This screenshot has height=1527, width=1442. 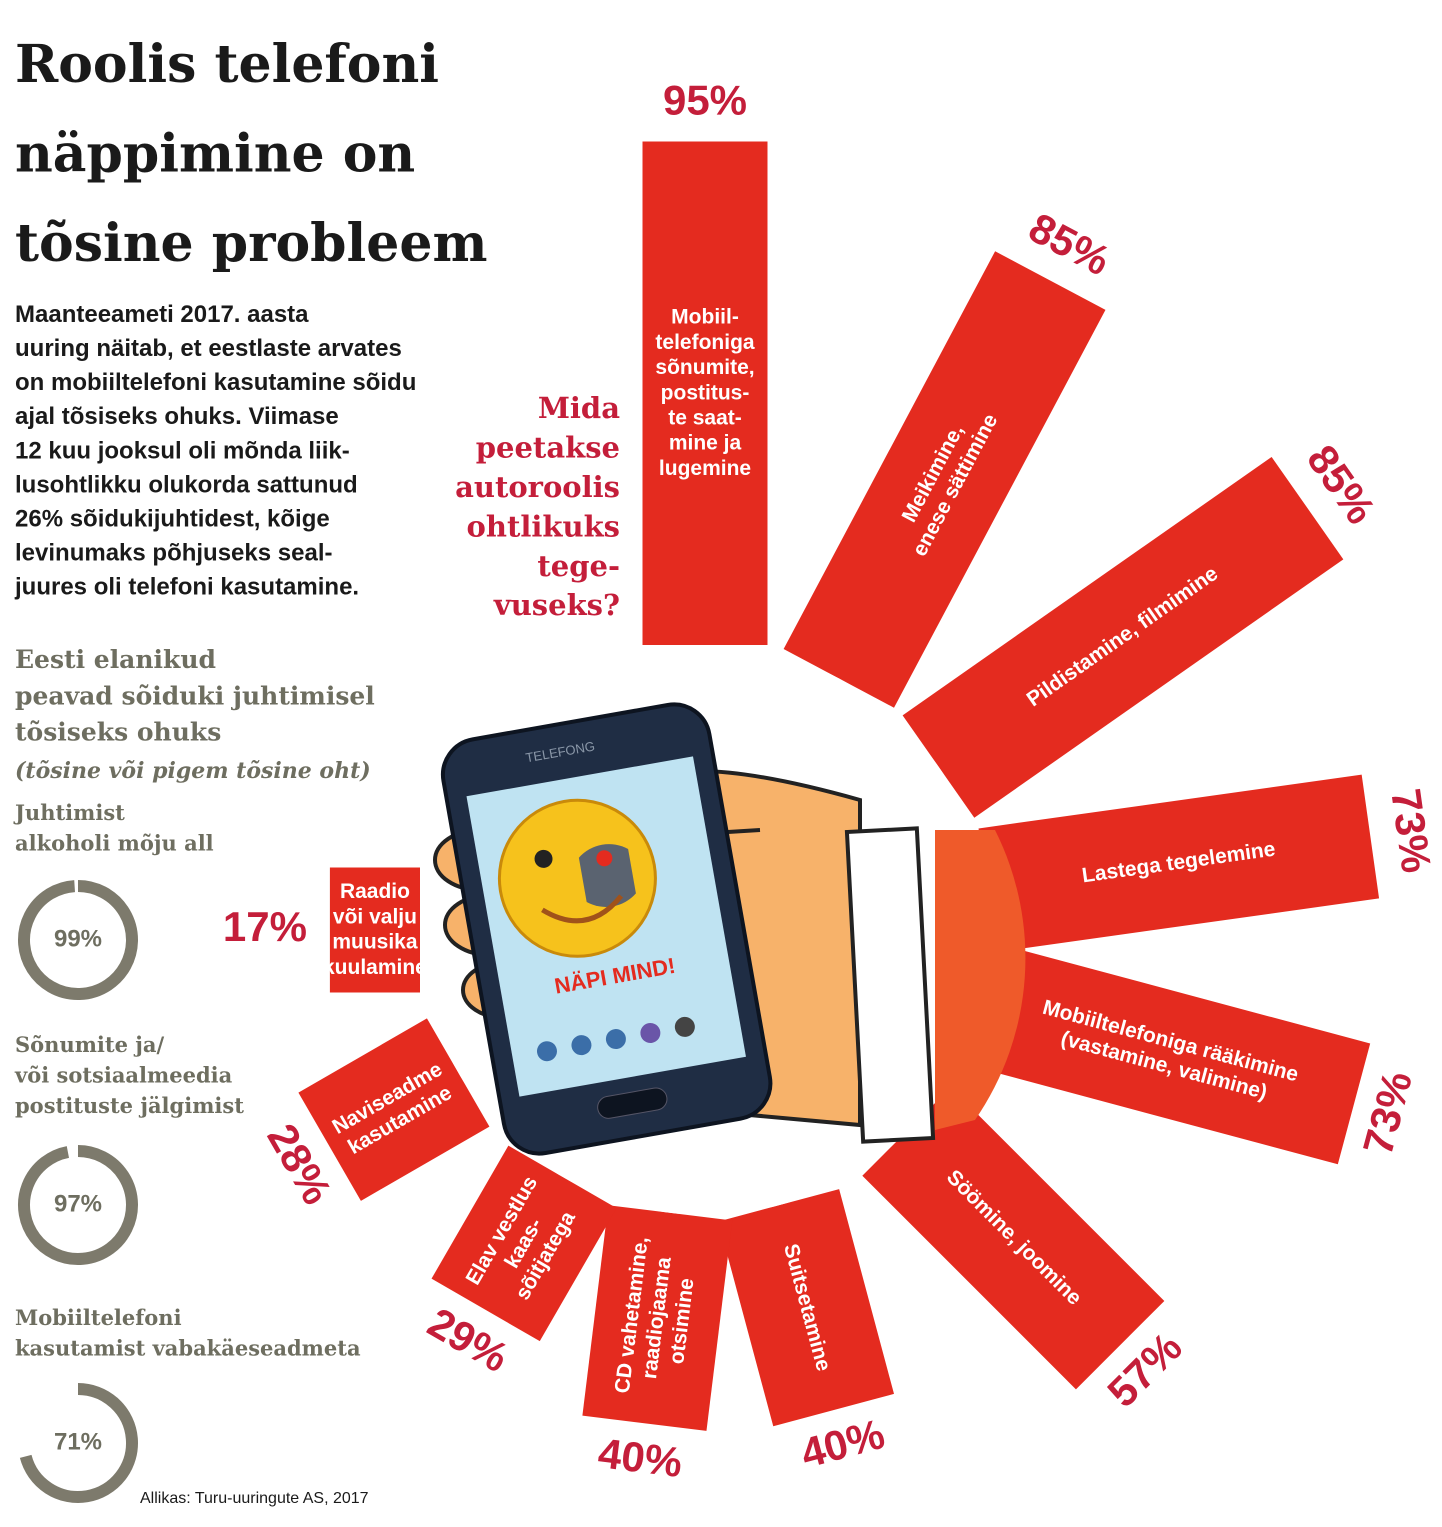 I want to click on source: Allikas: Turu-uuringute AS, 2017, so click(x=254, y=1498).